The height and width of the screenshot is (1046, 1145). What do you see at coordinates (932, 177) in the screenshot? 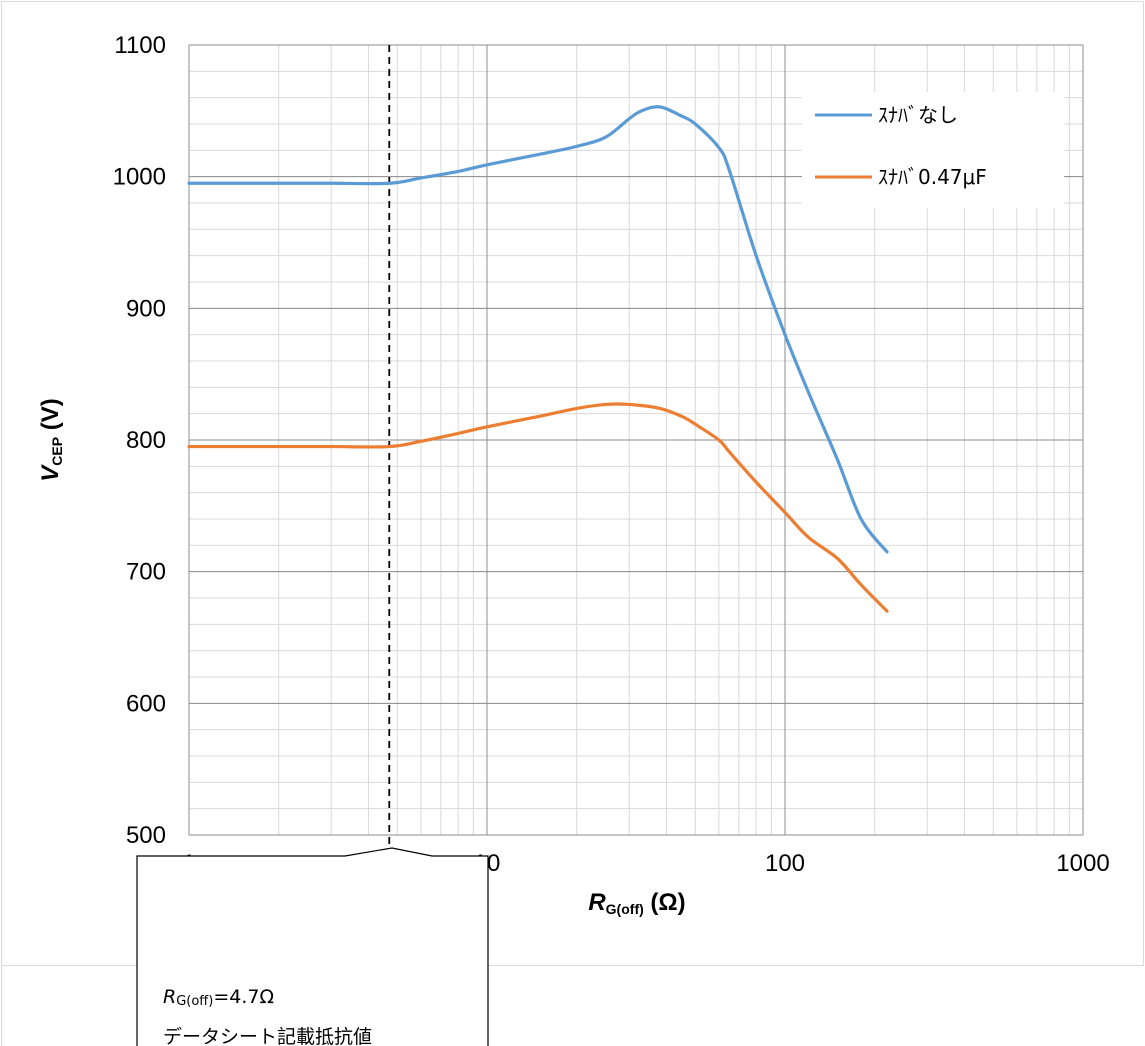
I see `legend-label-snubber-047: ｽﾅﾊﾞ0.47μF` at bounding box center [932, 177].